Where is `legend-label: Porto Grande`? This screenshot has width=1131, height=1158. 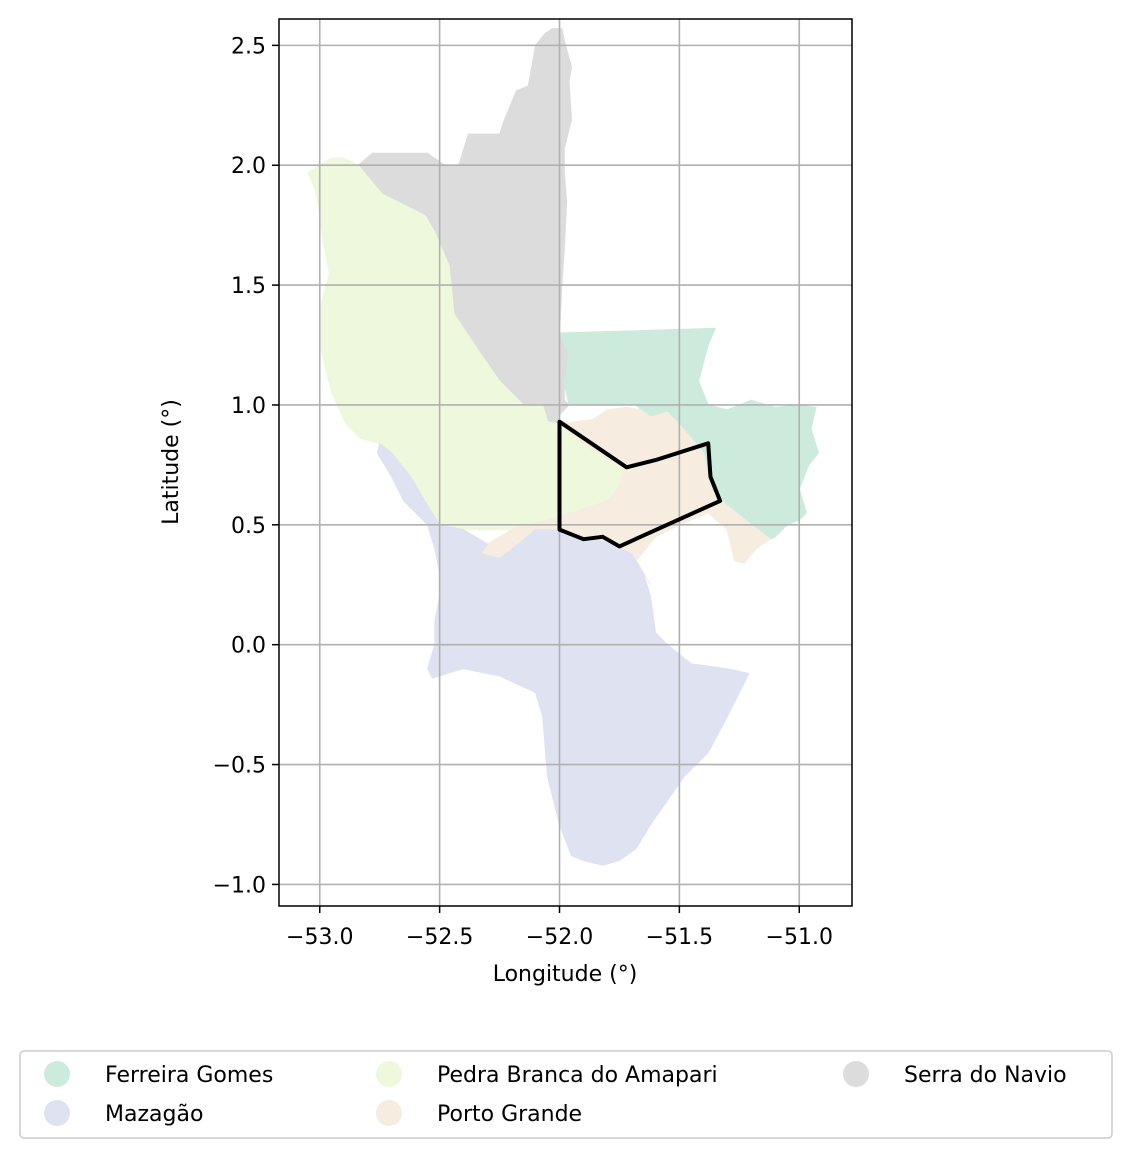
legend-label: Porto Grande is located at coordinates (509, 1114).